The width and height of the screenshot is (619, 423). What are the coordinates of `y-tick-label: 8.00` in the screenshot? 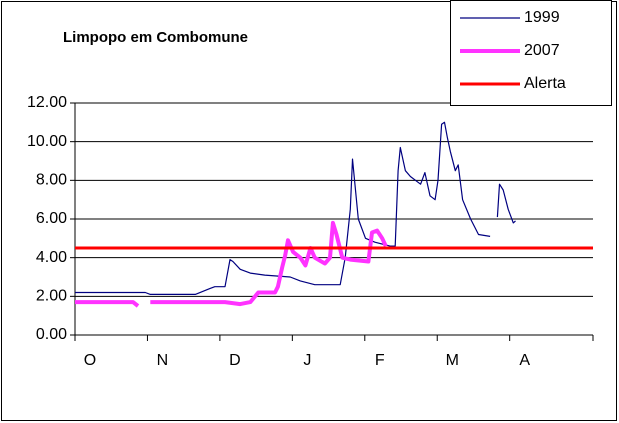 It's located at (51, 180).